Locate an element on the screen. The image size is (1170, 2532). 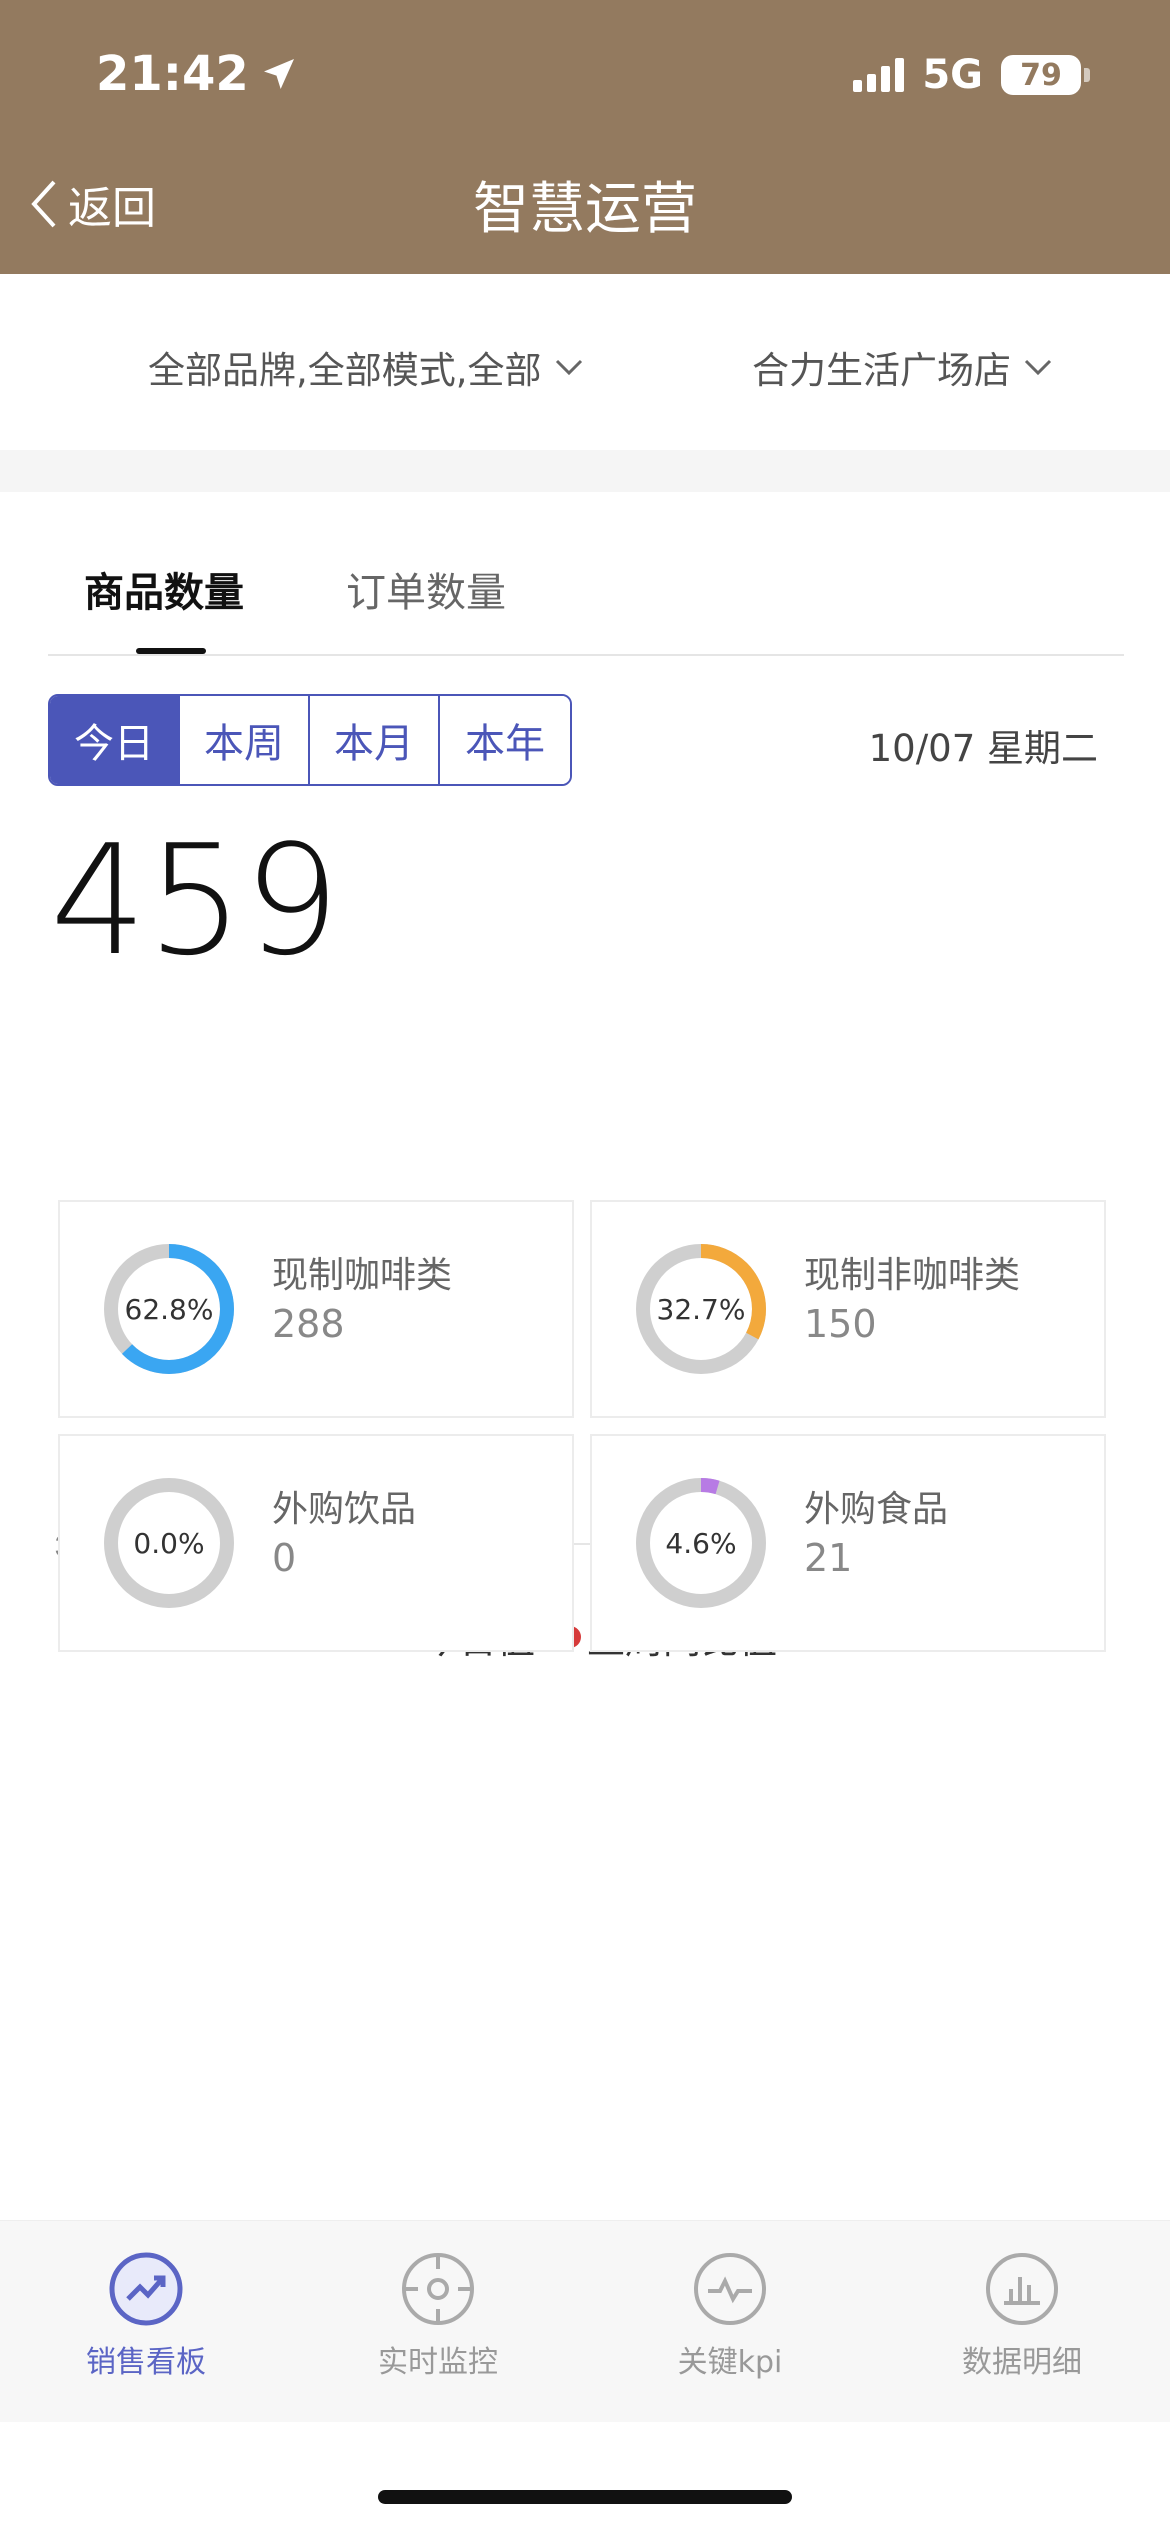
period-week: 本周 is located at coordinates (245, 740).